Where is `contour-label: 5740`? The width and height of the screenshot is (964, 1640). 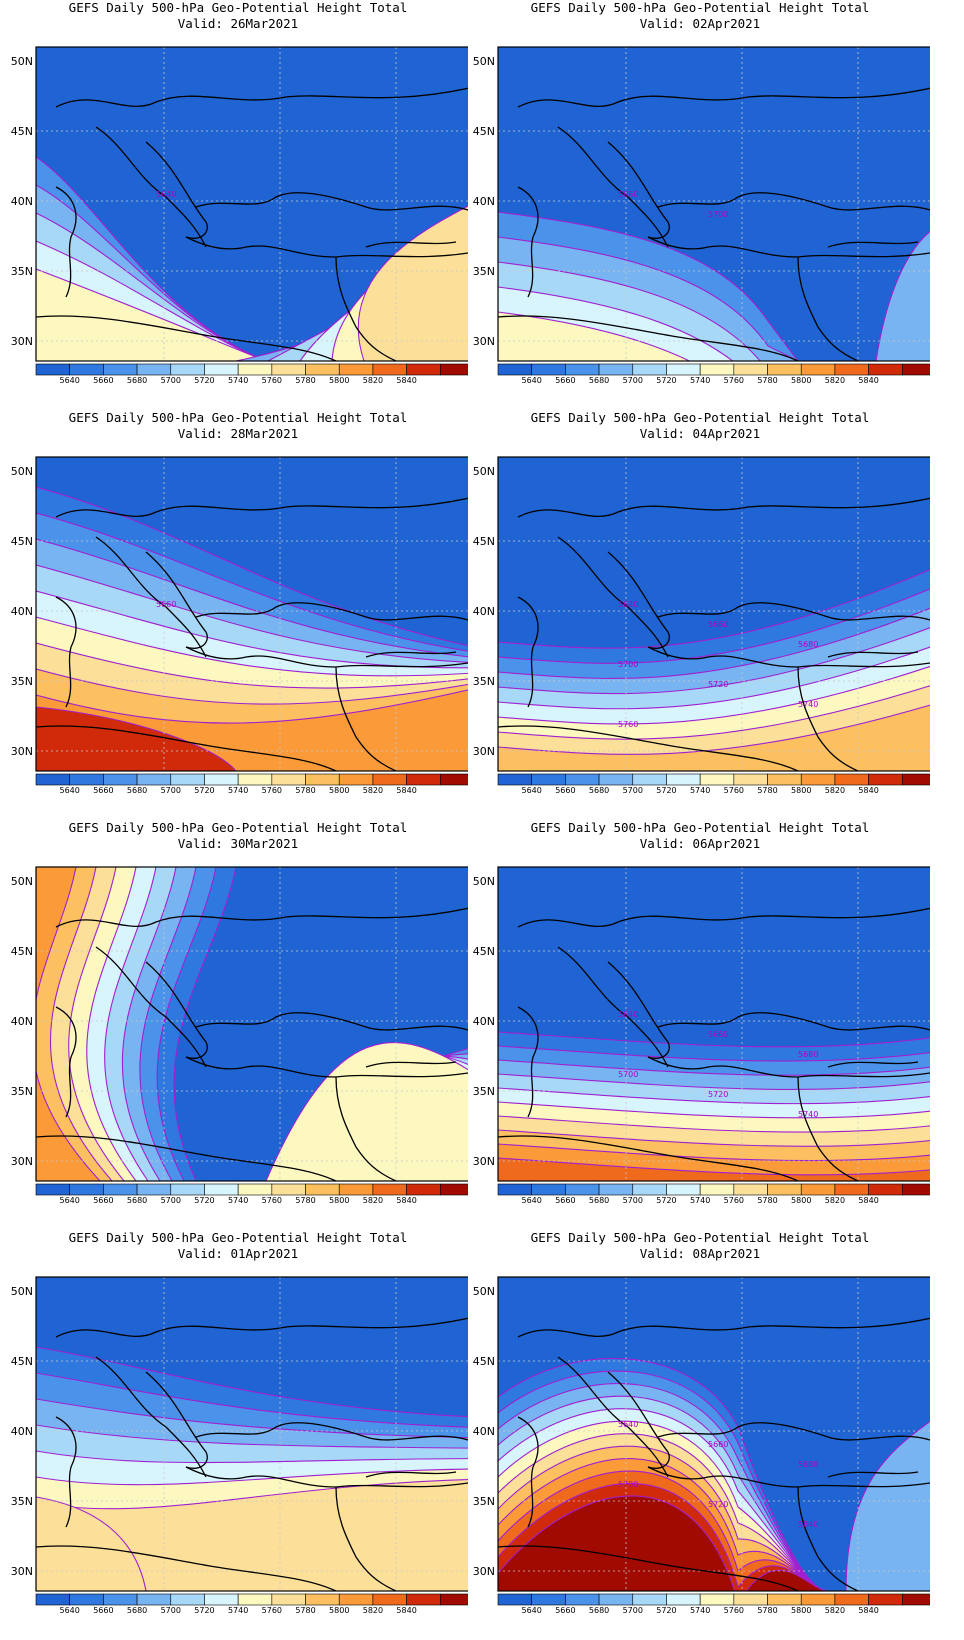
contour-label: 5740 is located at coordinates (808, 704).